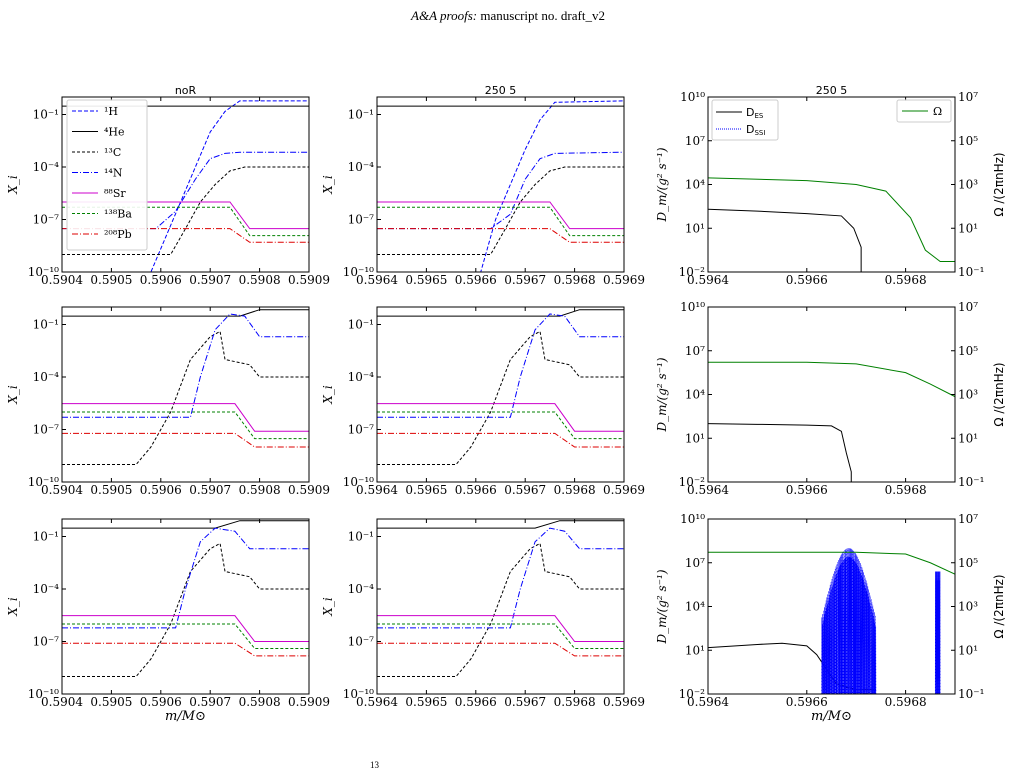 This screenshot has width=1016, height=782. Describe the element at coordinates (118, 234) in the screenshot. I see `legend-label: ²⁰⁸Pb` at that location.